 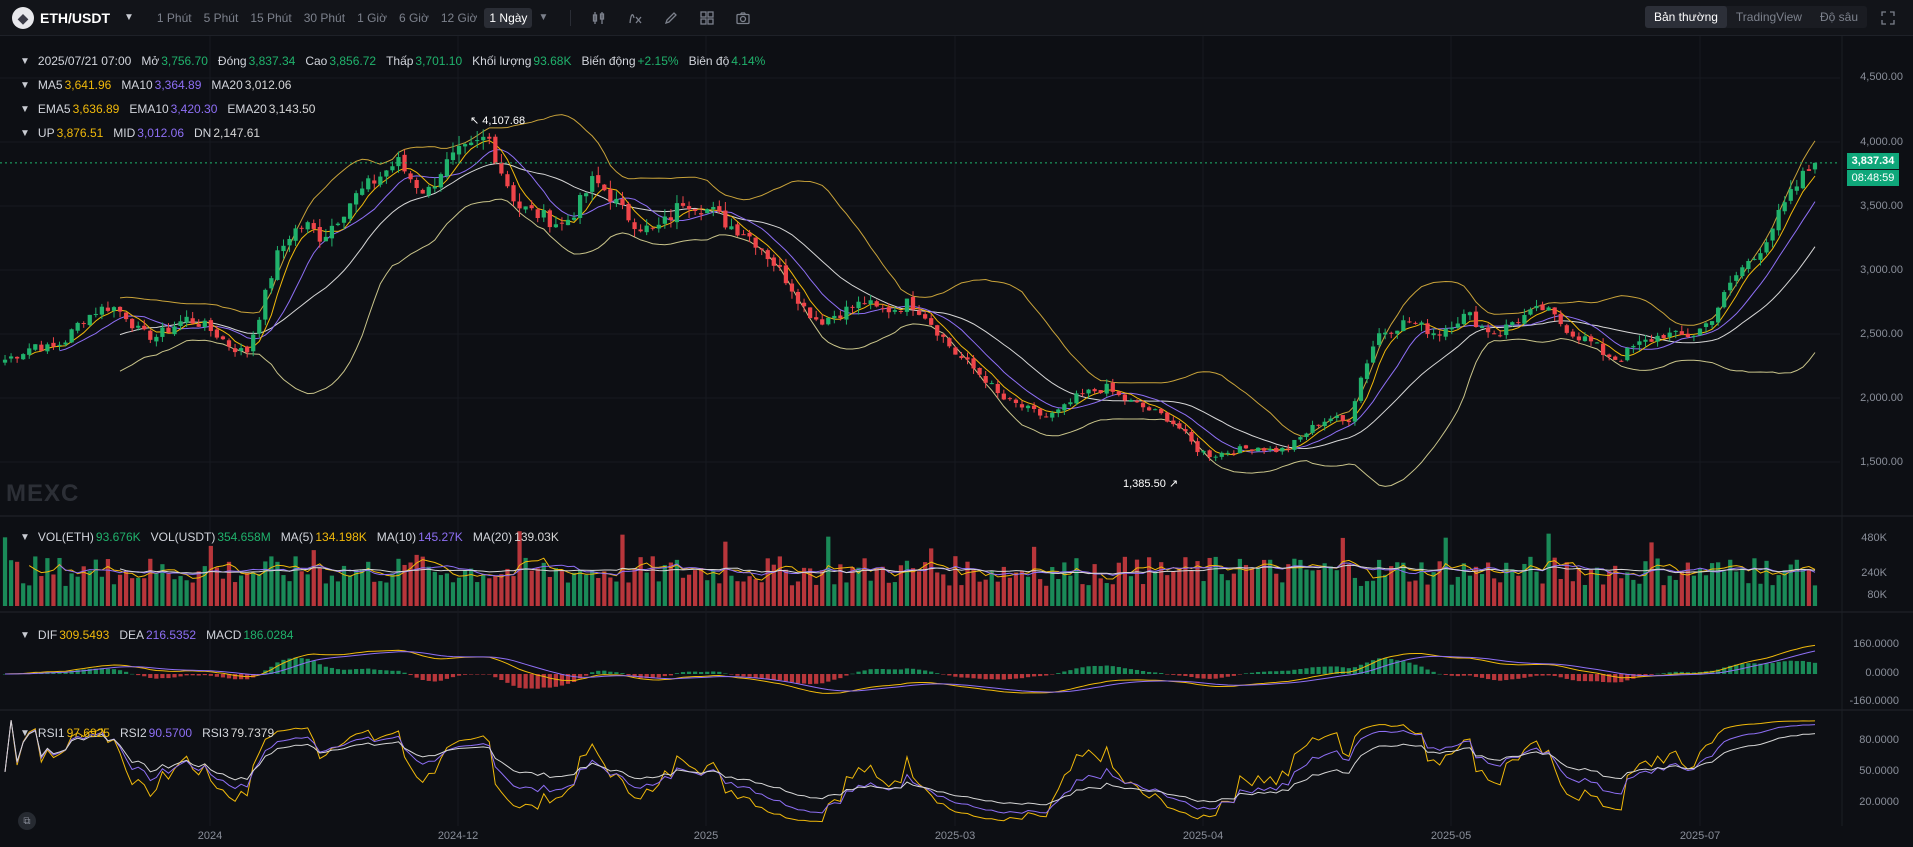 What do you see at coordinates (707, 18) in the screenshot?
I see `layout-grid-icon` at bounding box center [707, 18].